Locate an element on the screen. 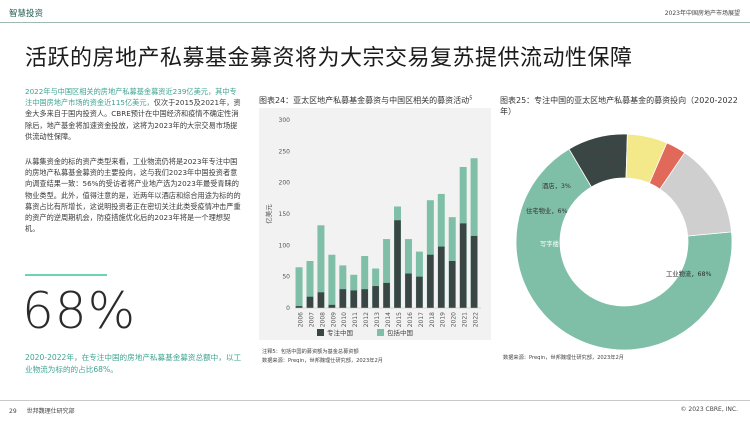 Image resolution: width=750 pixels, height=422 pixels. x-tick-label: 2013 is located at coordinates (377, 319).